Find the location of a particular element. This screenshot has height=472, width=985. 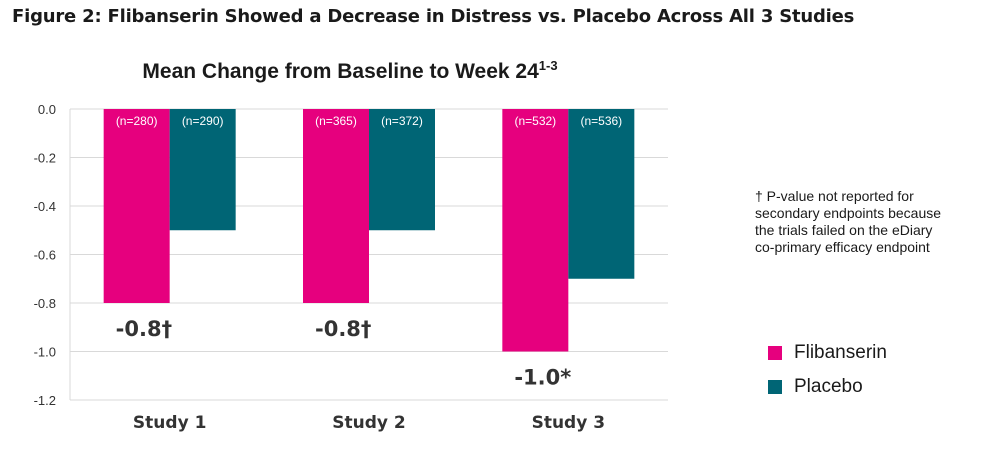

data-label-2: -0.8† is located at coordinates (343, 329).